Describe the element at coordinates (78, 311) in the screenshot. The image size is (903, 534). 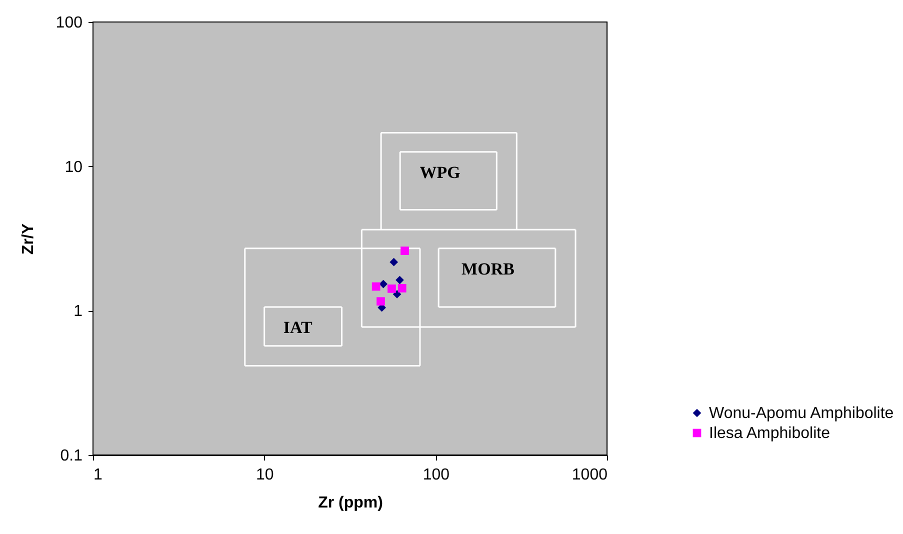
I see `y-tick-label: 1` at that location.